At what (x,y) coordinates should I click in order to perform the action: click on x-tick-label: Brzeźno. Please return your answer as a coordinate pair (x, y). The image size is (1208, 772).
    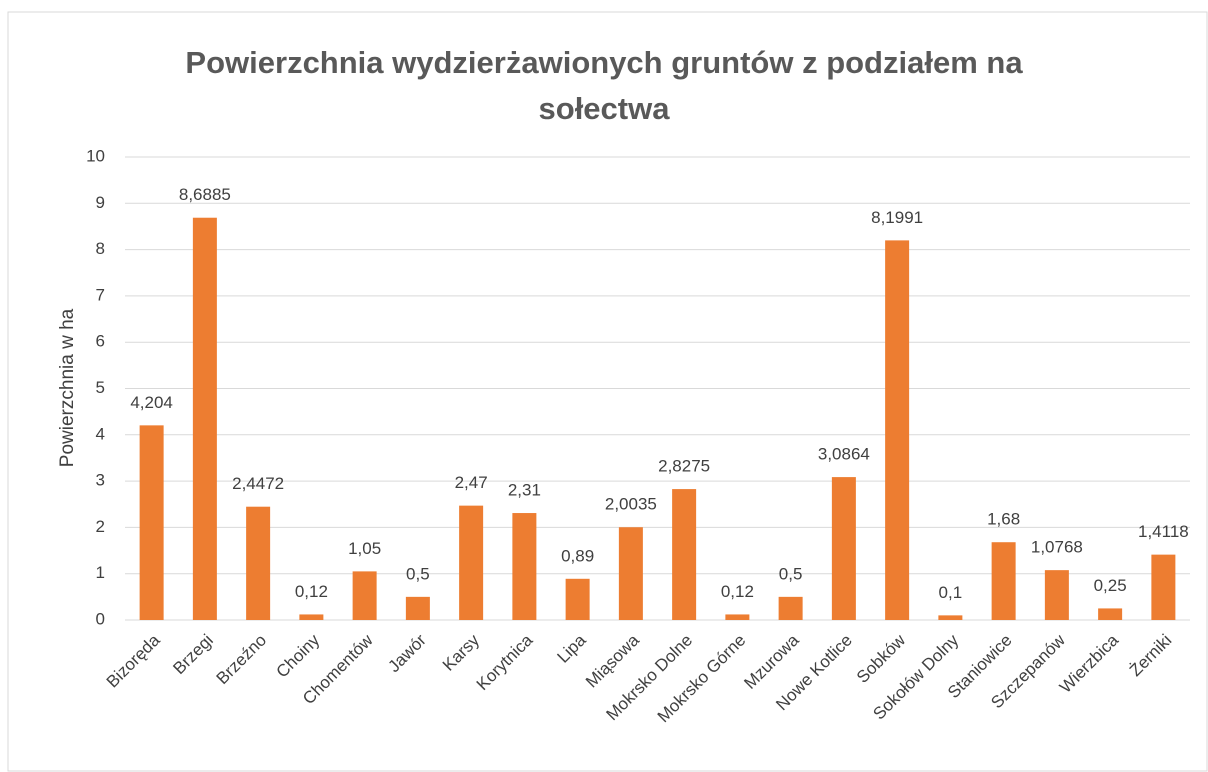
    Looking at the image, I should click on (242, 660).